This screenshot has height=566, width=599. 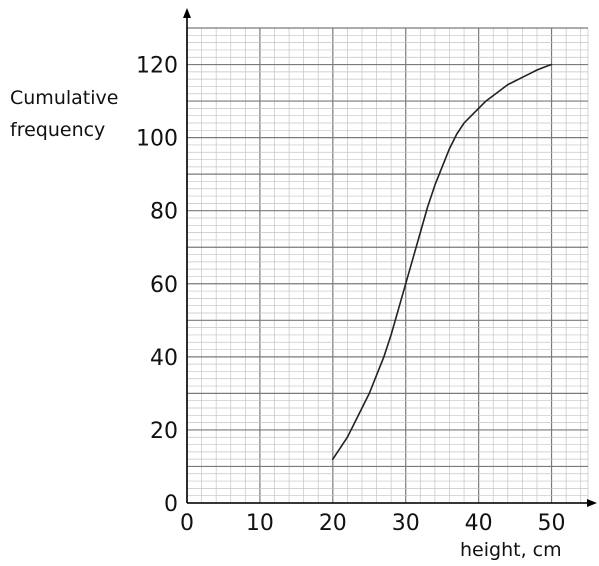 I want to click on x-tick-labels: 0 10 20 30 40 50, so click(x=373, y=523).